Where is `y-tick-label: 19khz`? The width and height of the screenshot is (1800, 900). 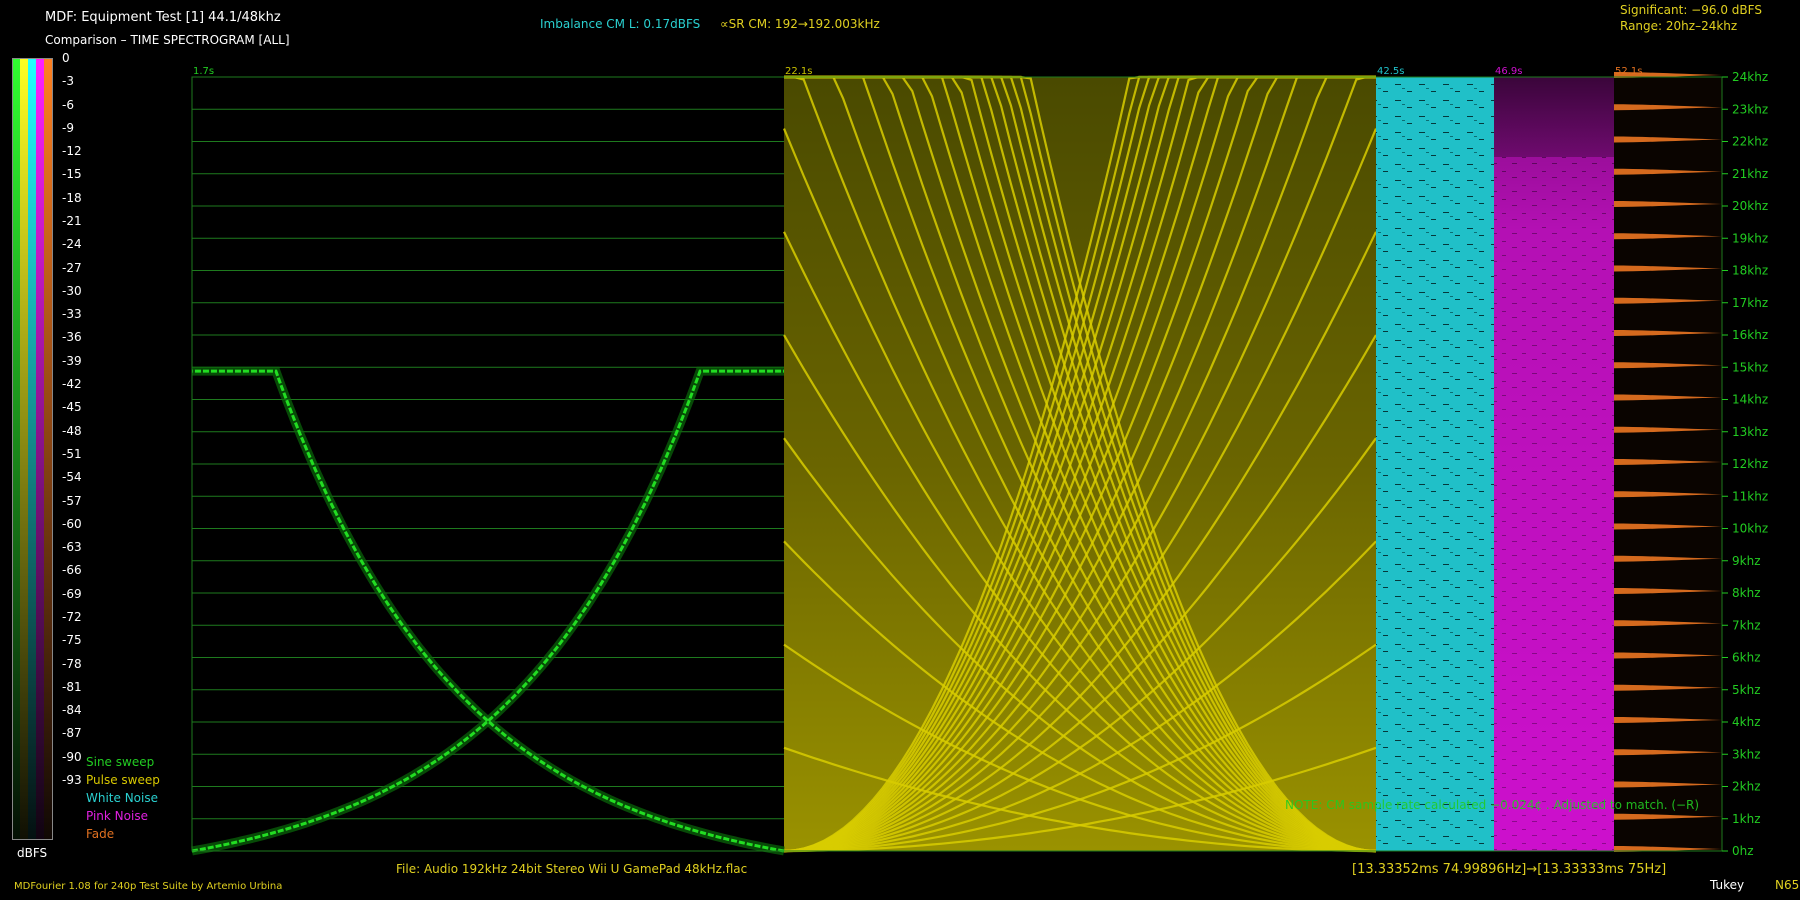
y-tick-label: 19khz is located at coordinates (1750, 238).